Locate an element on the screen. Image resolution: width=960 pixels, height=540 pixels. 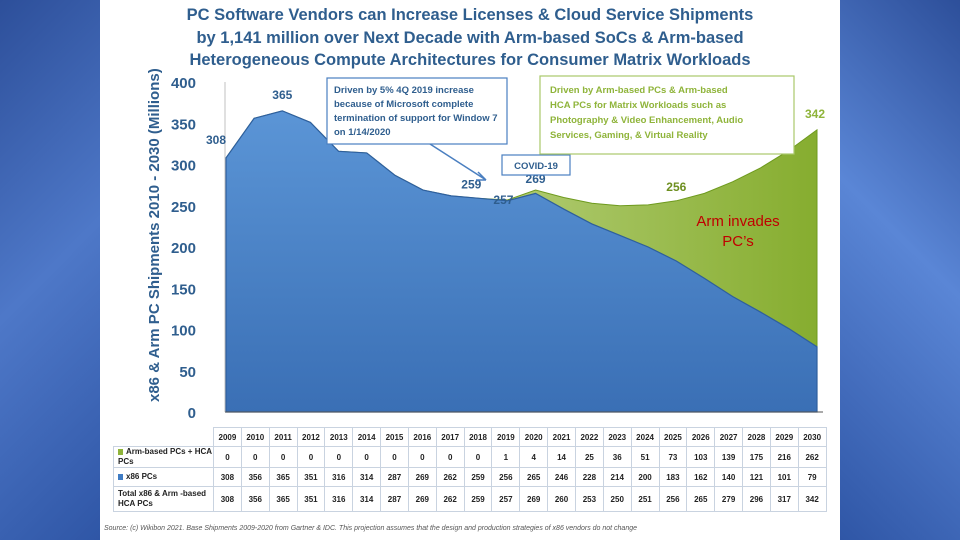
table-cell: 260 is located at coordinates (561, 499).